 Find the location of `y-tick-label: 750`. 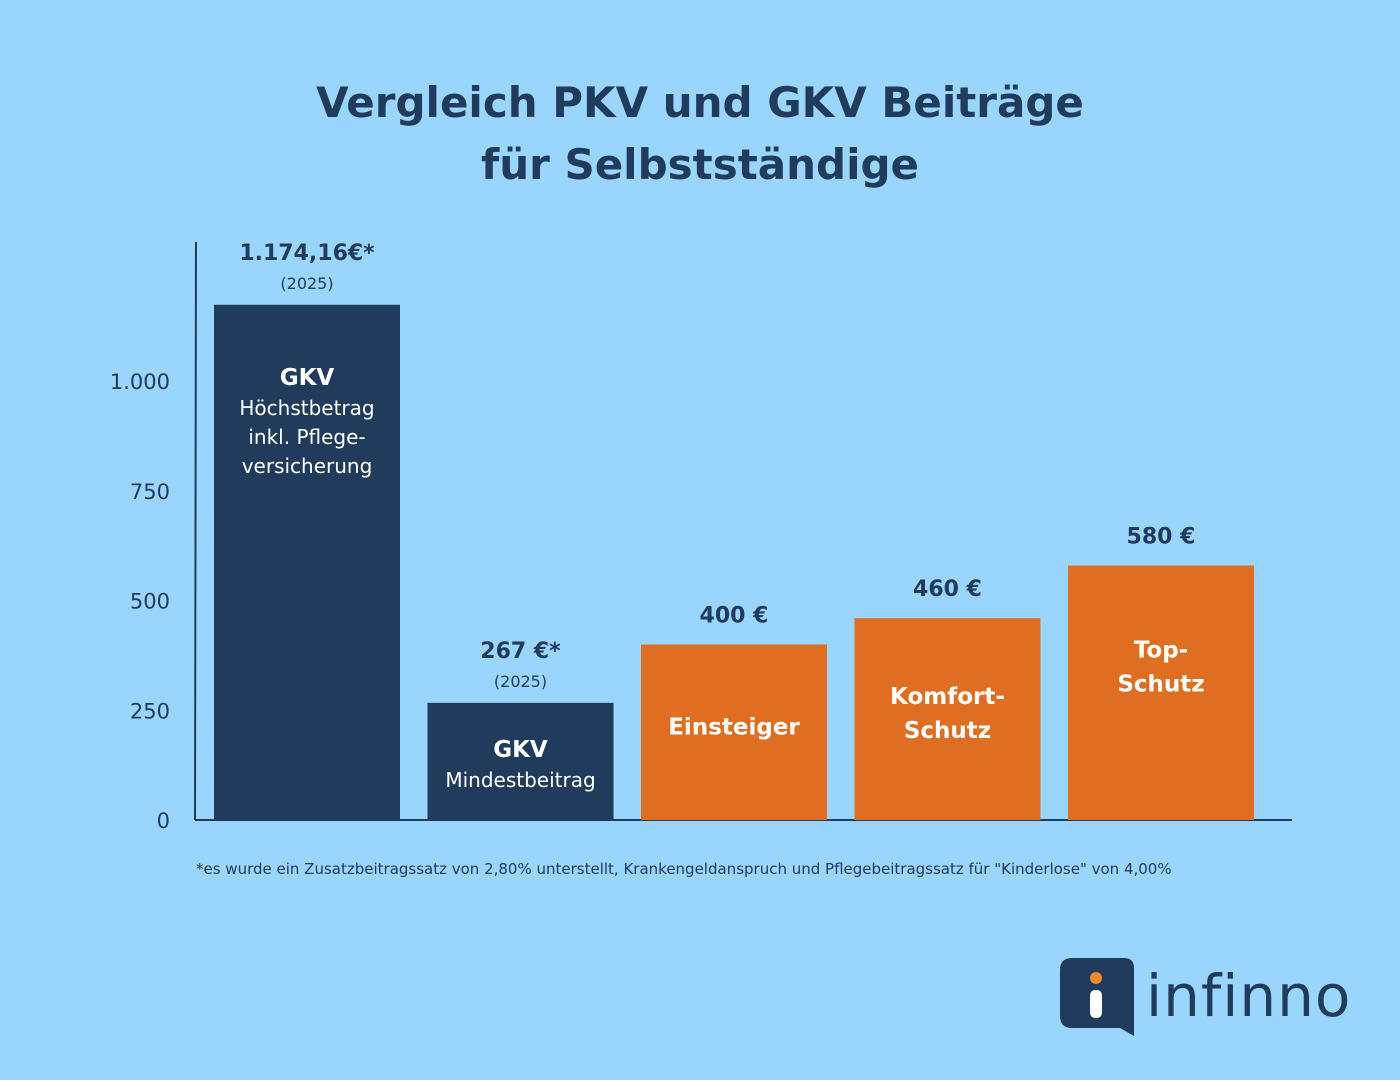

y-tick-label: 750 is located at coordinates (150, 492).